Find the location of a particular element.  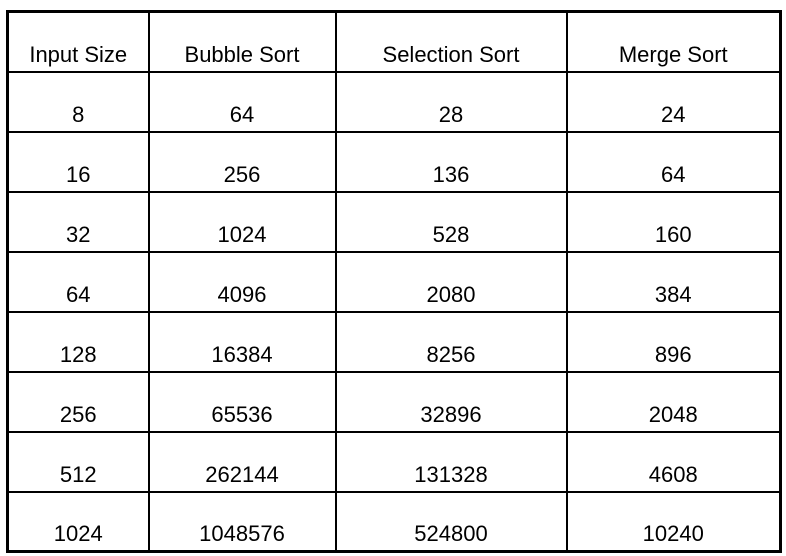

cell-bubble-sort: 4096 is located at coordinates (242, 281).